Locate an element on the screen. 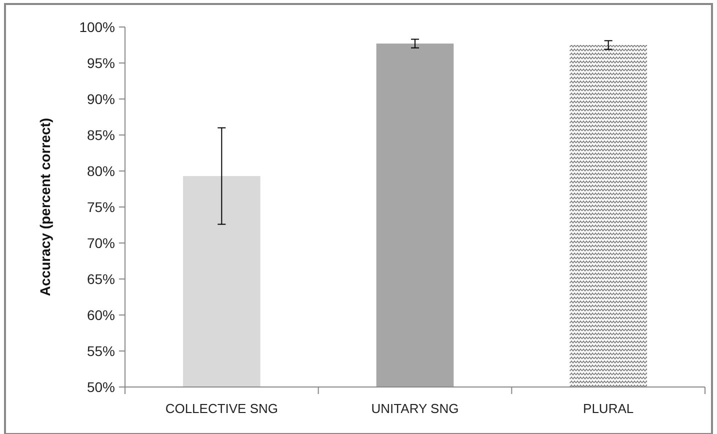  y-tick-label: 65% is located at coordinates (100, 278).